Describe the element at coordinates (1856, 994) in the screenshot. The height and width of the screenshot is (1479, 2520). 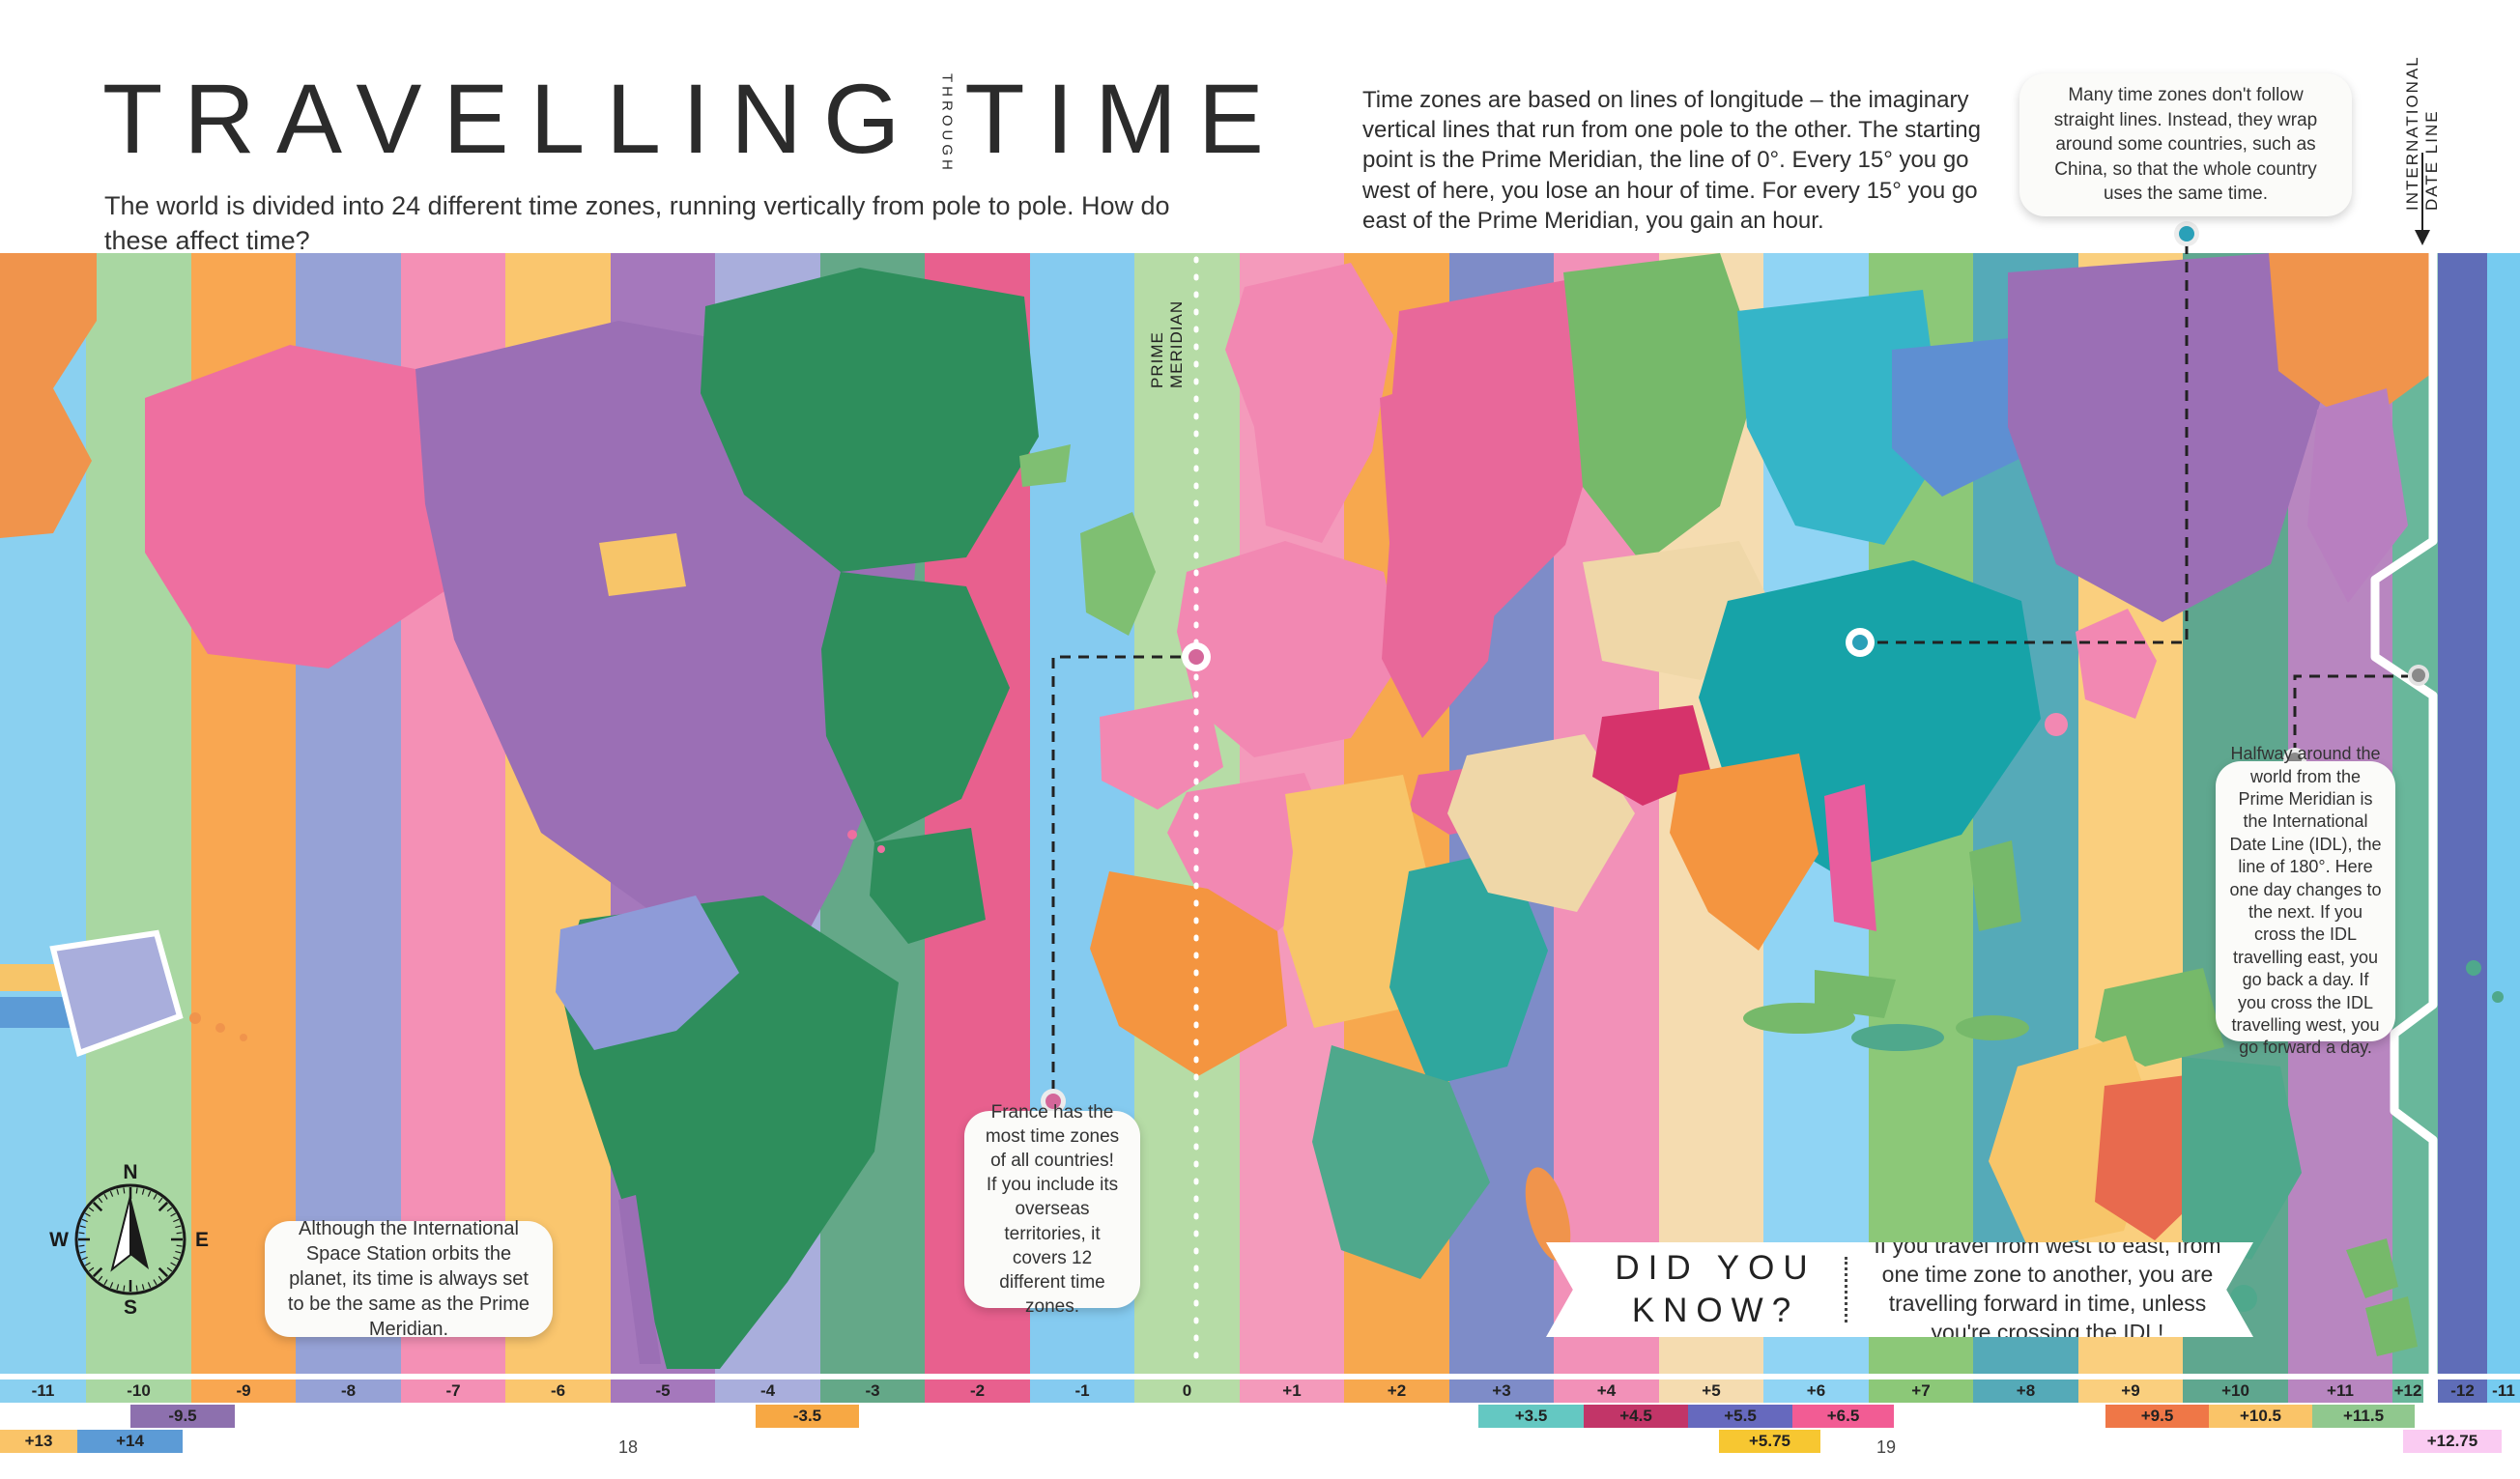
I see `landmass-malaysia` at that location.